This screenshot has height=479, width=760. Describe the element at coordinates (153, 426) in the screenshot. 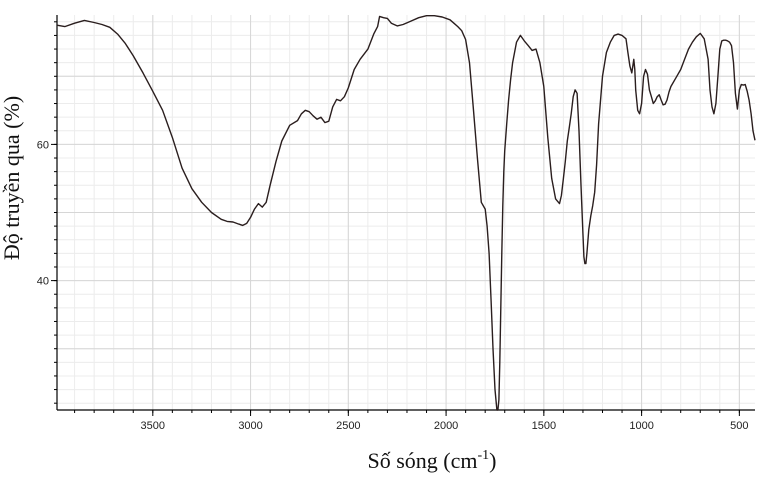

I see `x-tick-label: 3500` at that location.